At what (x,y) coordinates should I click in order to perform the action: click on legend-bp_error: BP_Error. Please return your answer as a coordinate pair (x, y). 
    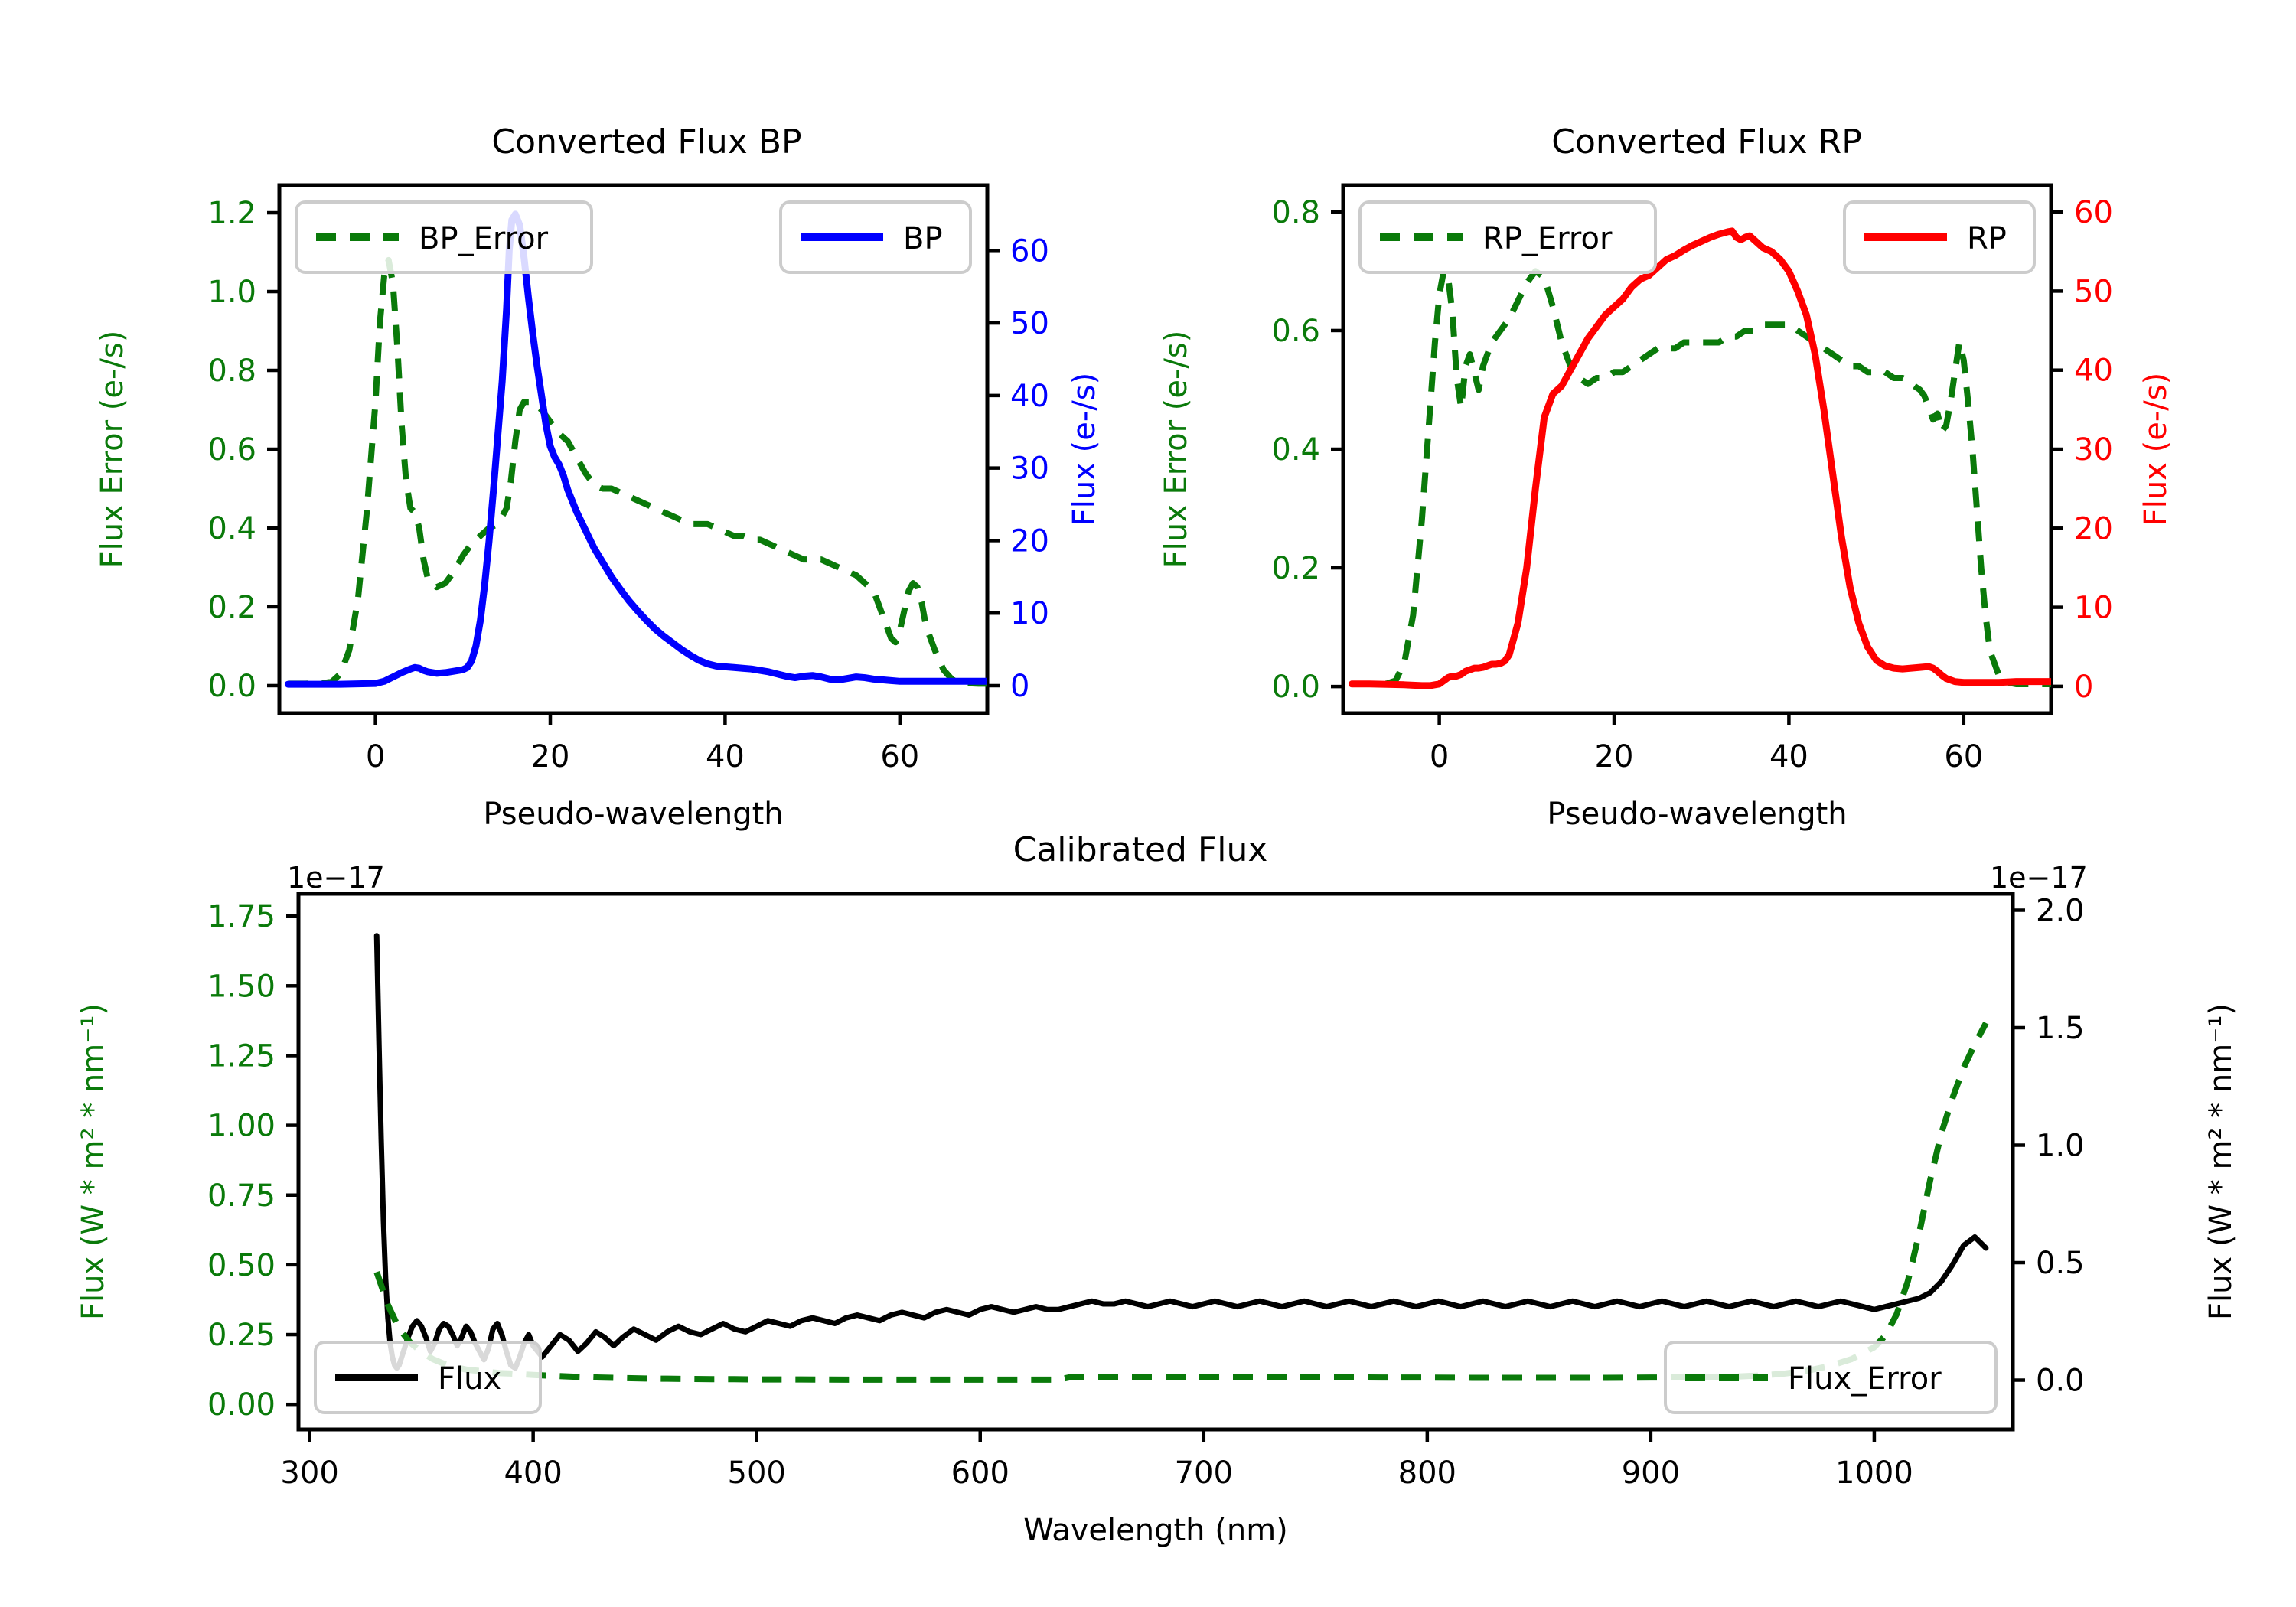
    Looking at the image, I should click on (444, 237).